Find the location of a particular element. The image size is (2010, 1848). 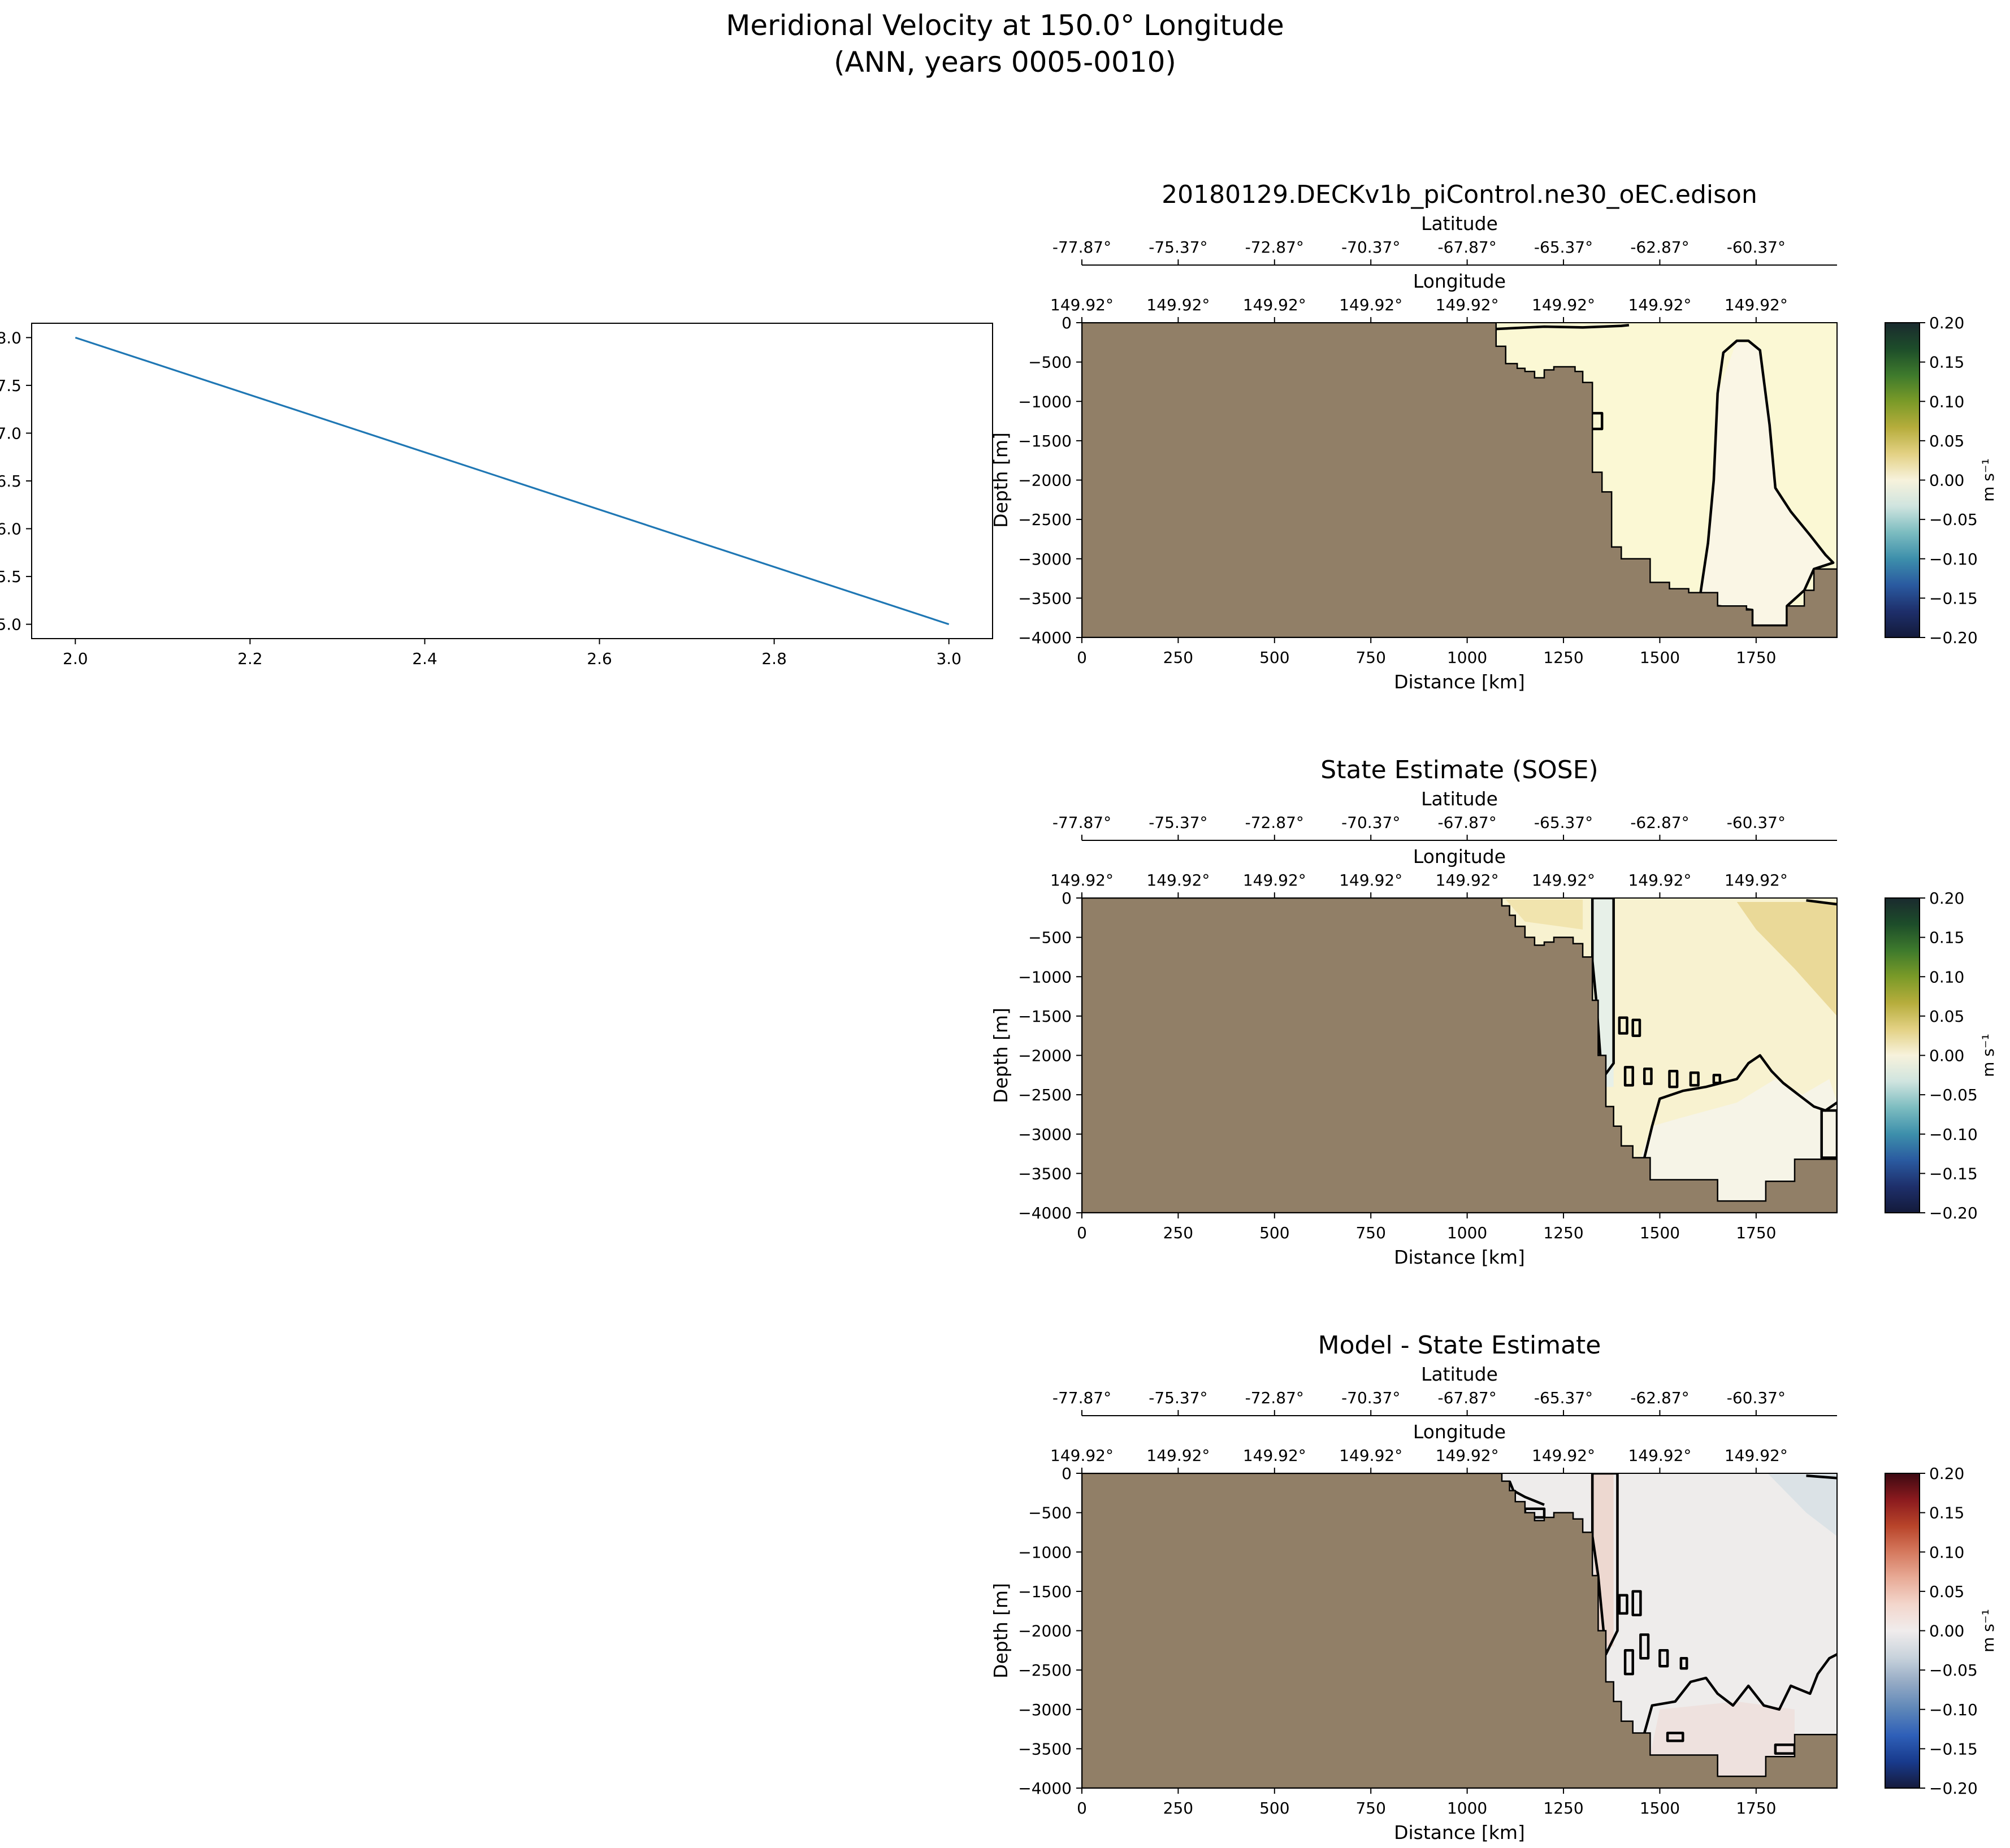

x-axis-label: Distance [km] is located at coordinates (1460, 682).